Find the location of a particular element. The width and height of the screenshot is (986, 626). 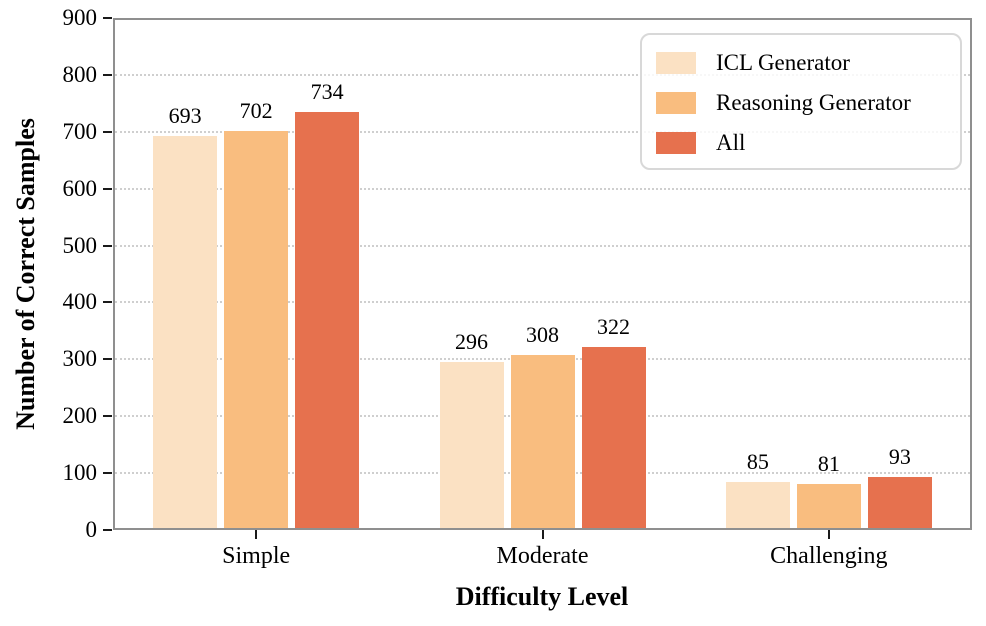

y-axis-tick-label: 400 is located at coordinates (80, 302).